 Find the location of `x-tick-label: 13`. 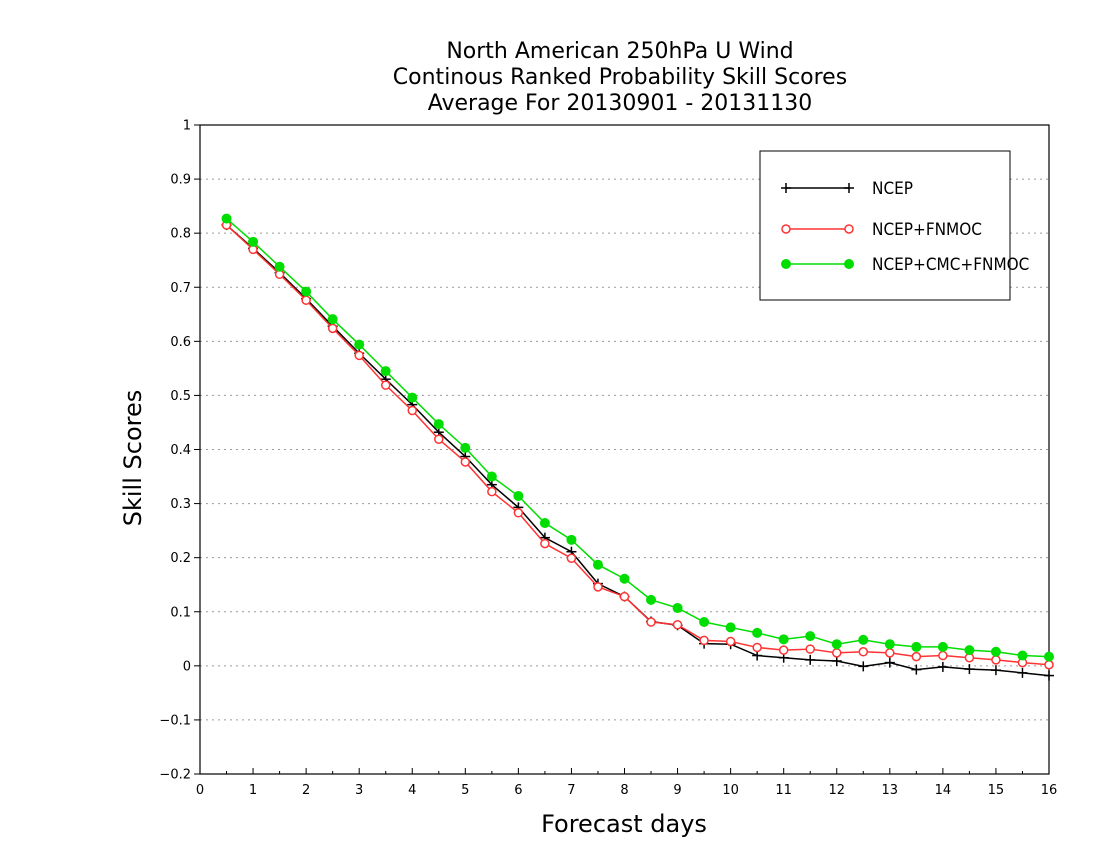

x-tick-label: 13 is located at coordinates (890, 790).